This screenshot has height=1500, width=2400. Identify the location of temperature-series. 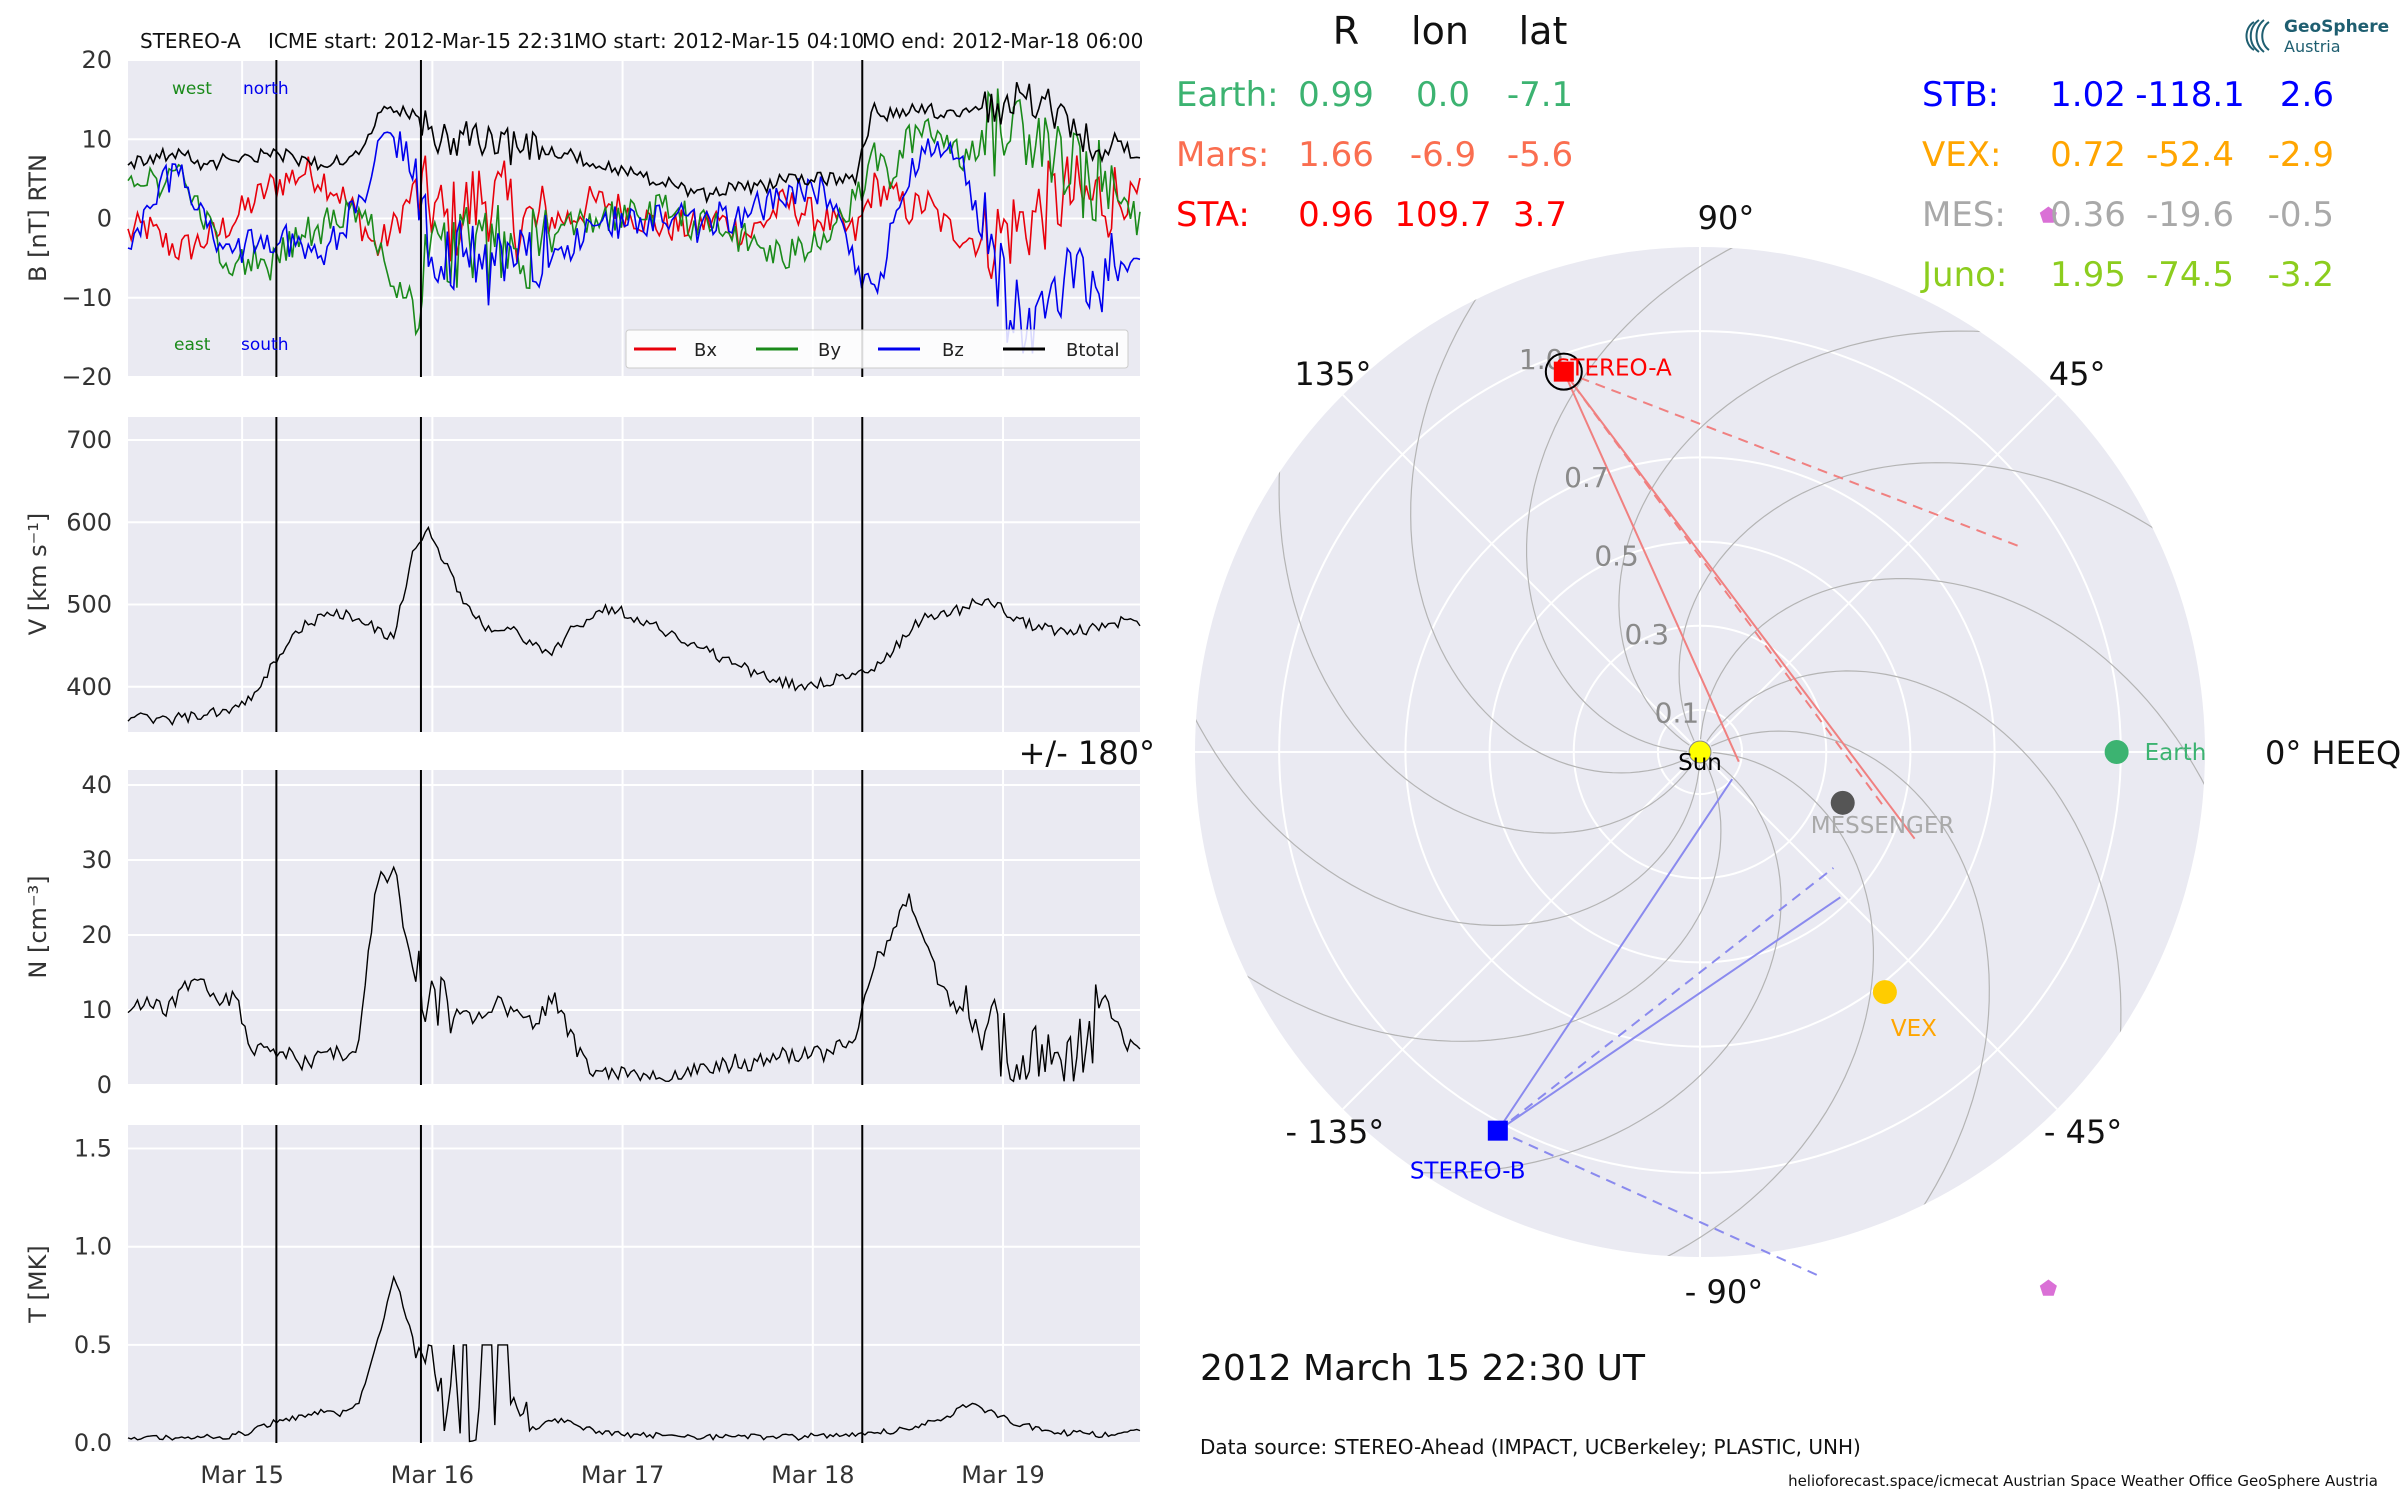
(634, 1358).